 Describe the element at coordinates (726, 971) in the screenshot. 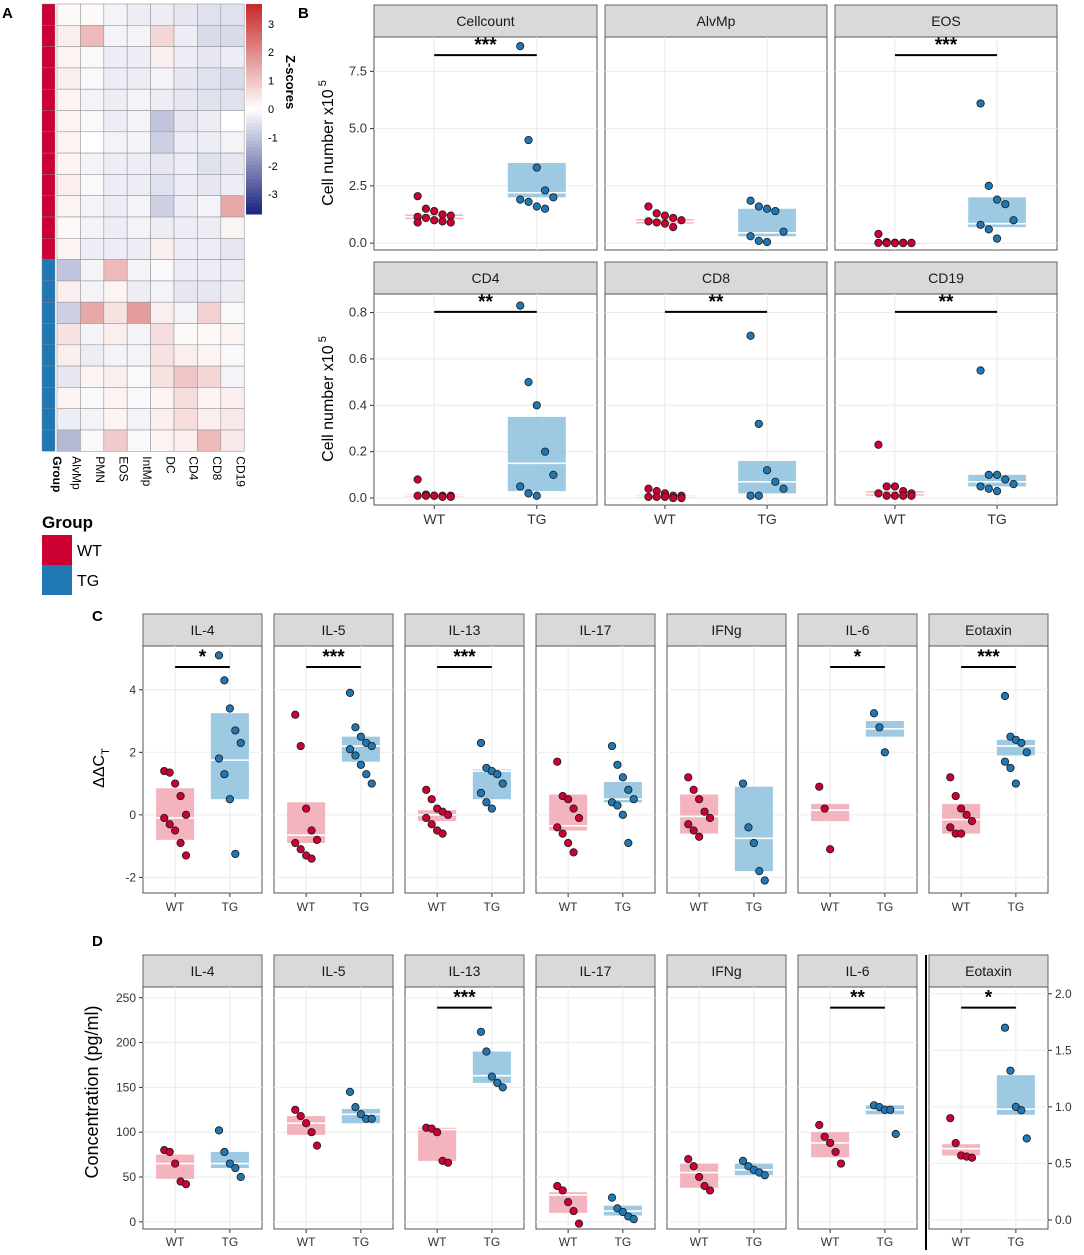

I see `facet-title: IFNg` at that location.